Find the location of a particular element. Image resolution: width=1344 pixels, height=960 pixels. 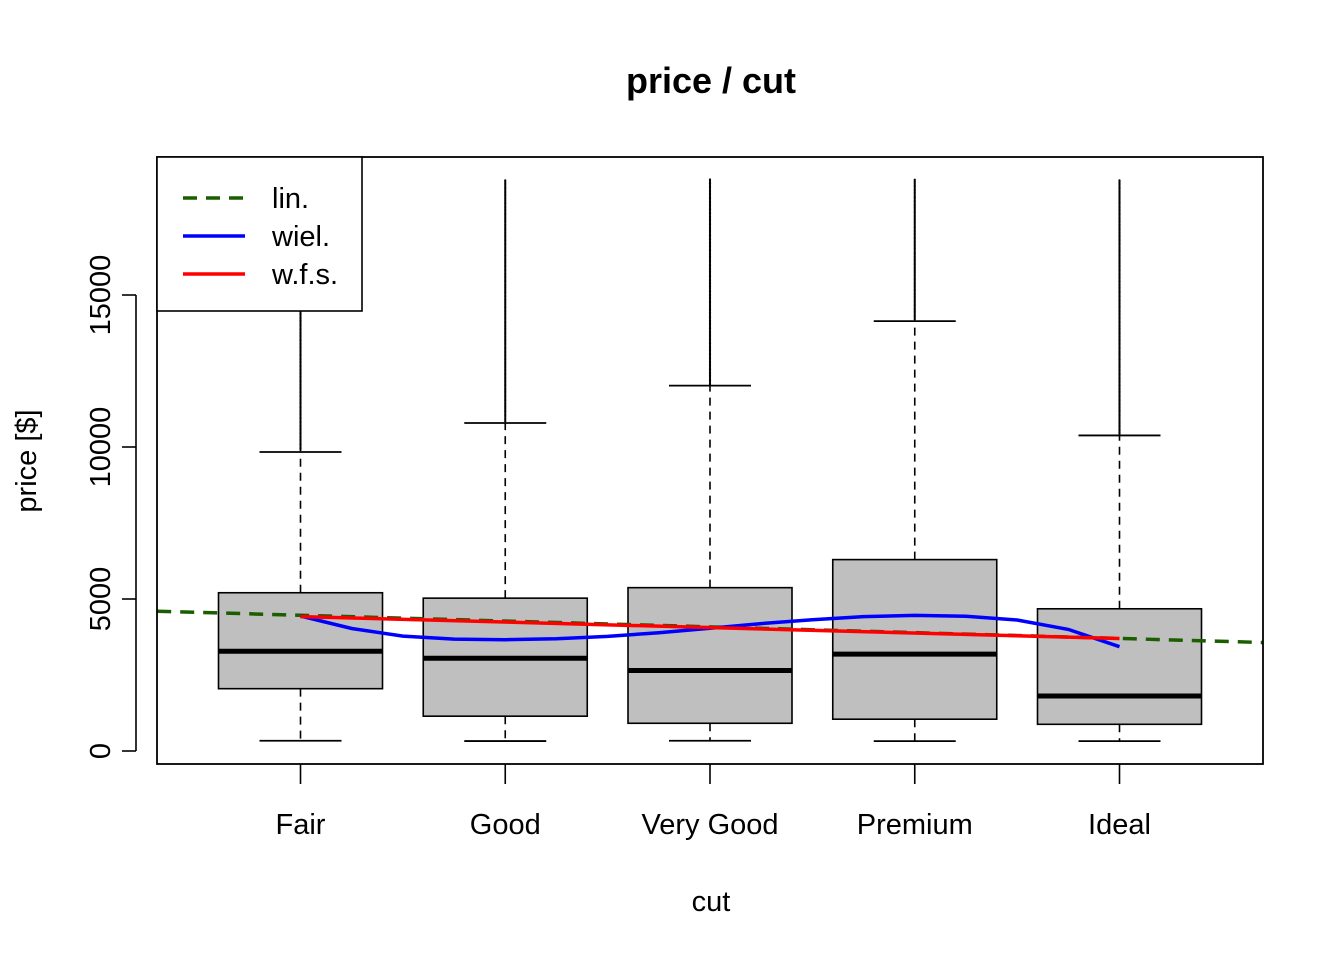

series-w-f-s-line is located at coordinates (710, 627).